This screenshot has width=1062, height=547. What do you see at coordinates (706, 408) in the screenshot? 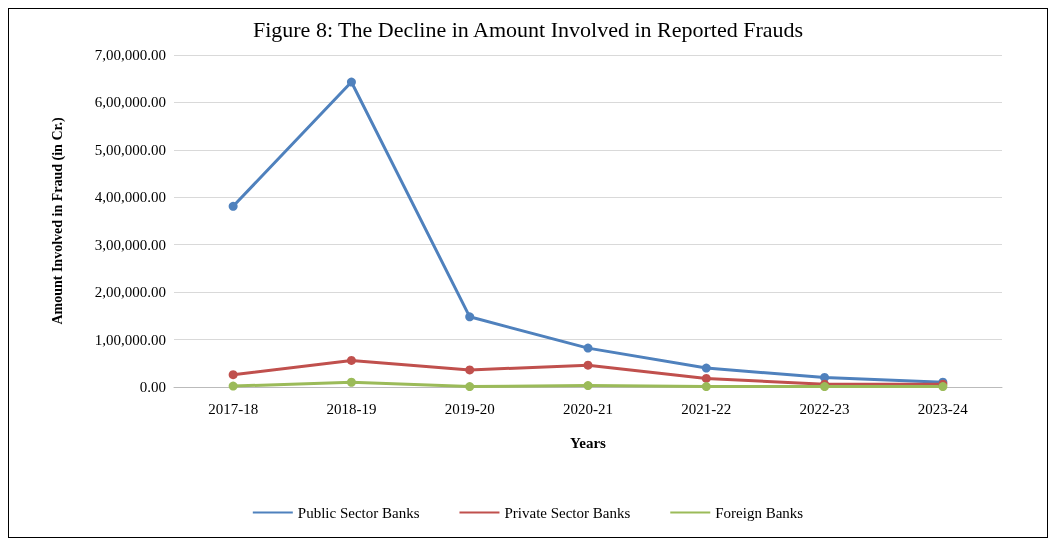
I see `x-tick-label: 2021-22` at bounding box center [706, 408].